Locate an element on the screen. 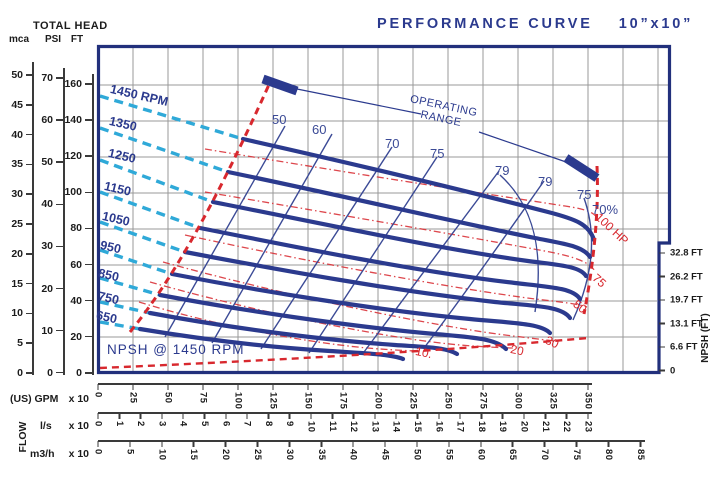 This screenshot has width=724, height=500. m3h-tick: 10 is located at coordinates (161, 451).